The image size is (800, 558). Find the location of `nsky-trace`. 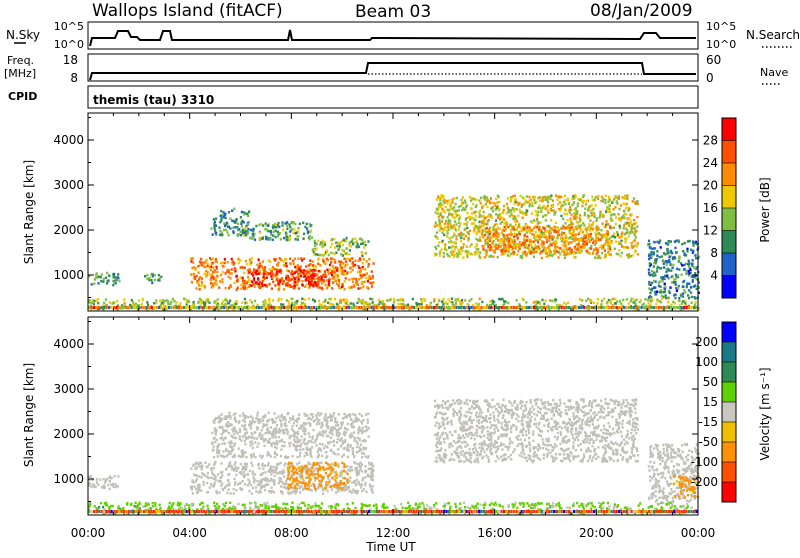

nsky-trace is located at coordinates (393, 38).